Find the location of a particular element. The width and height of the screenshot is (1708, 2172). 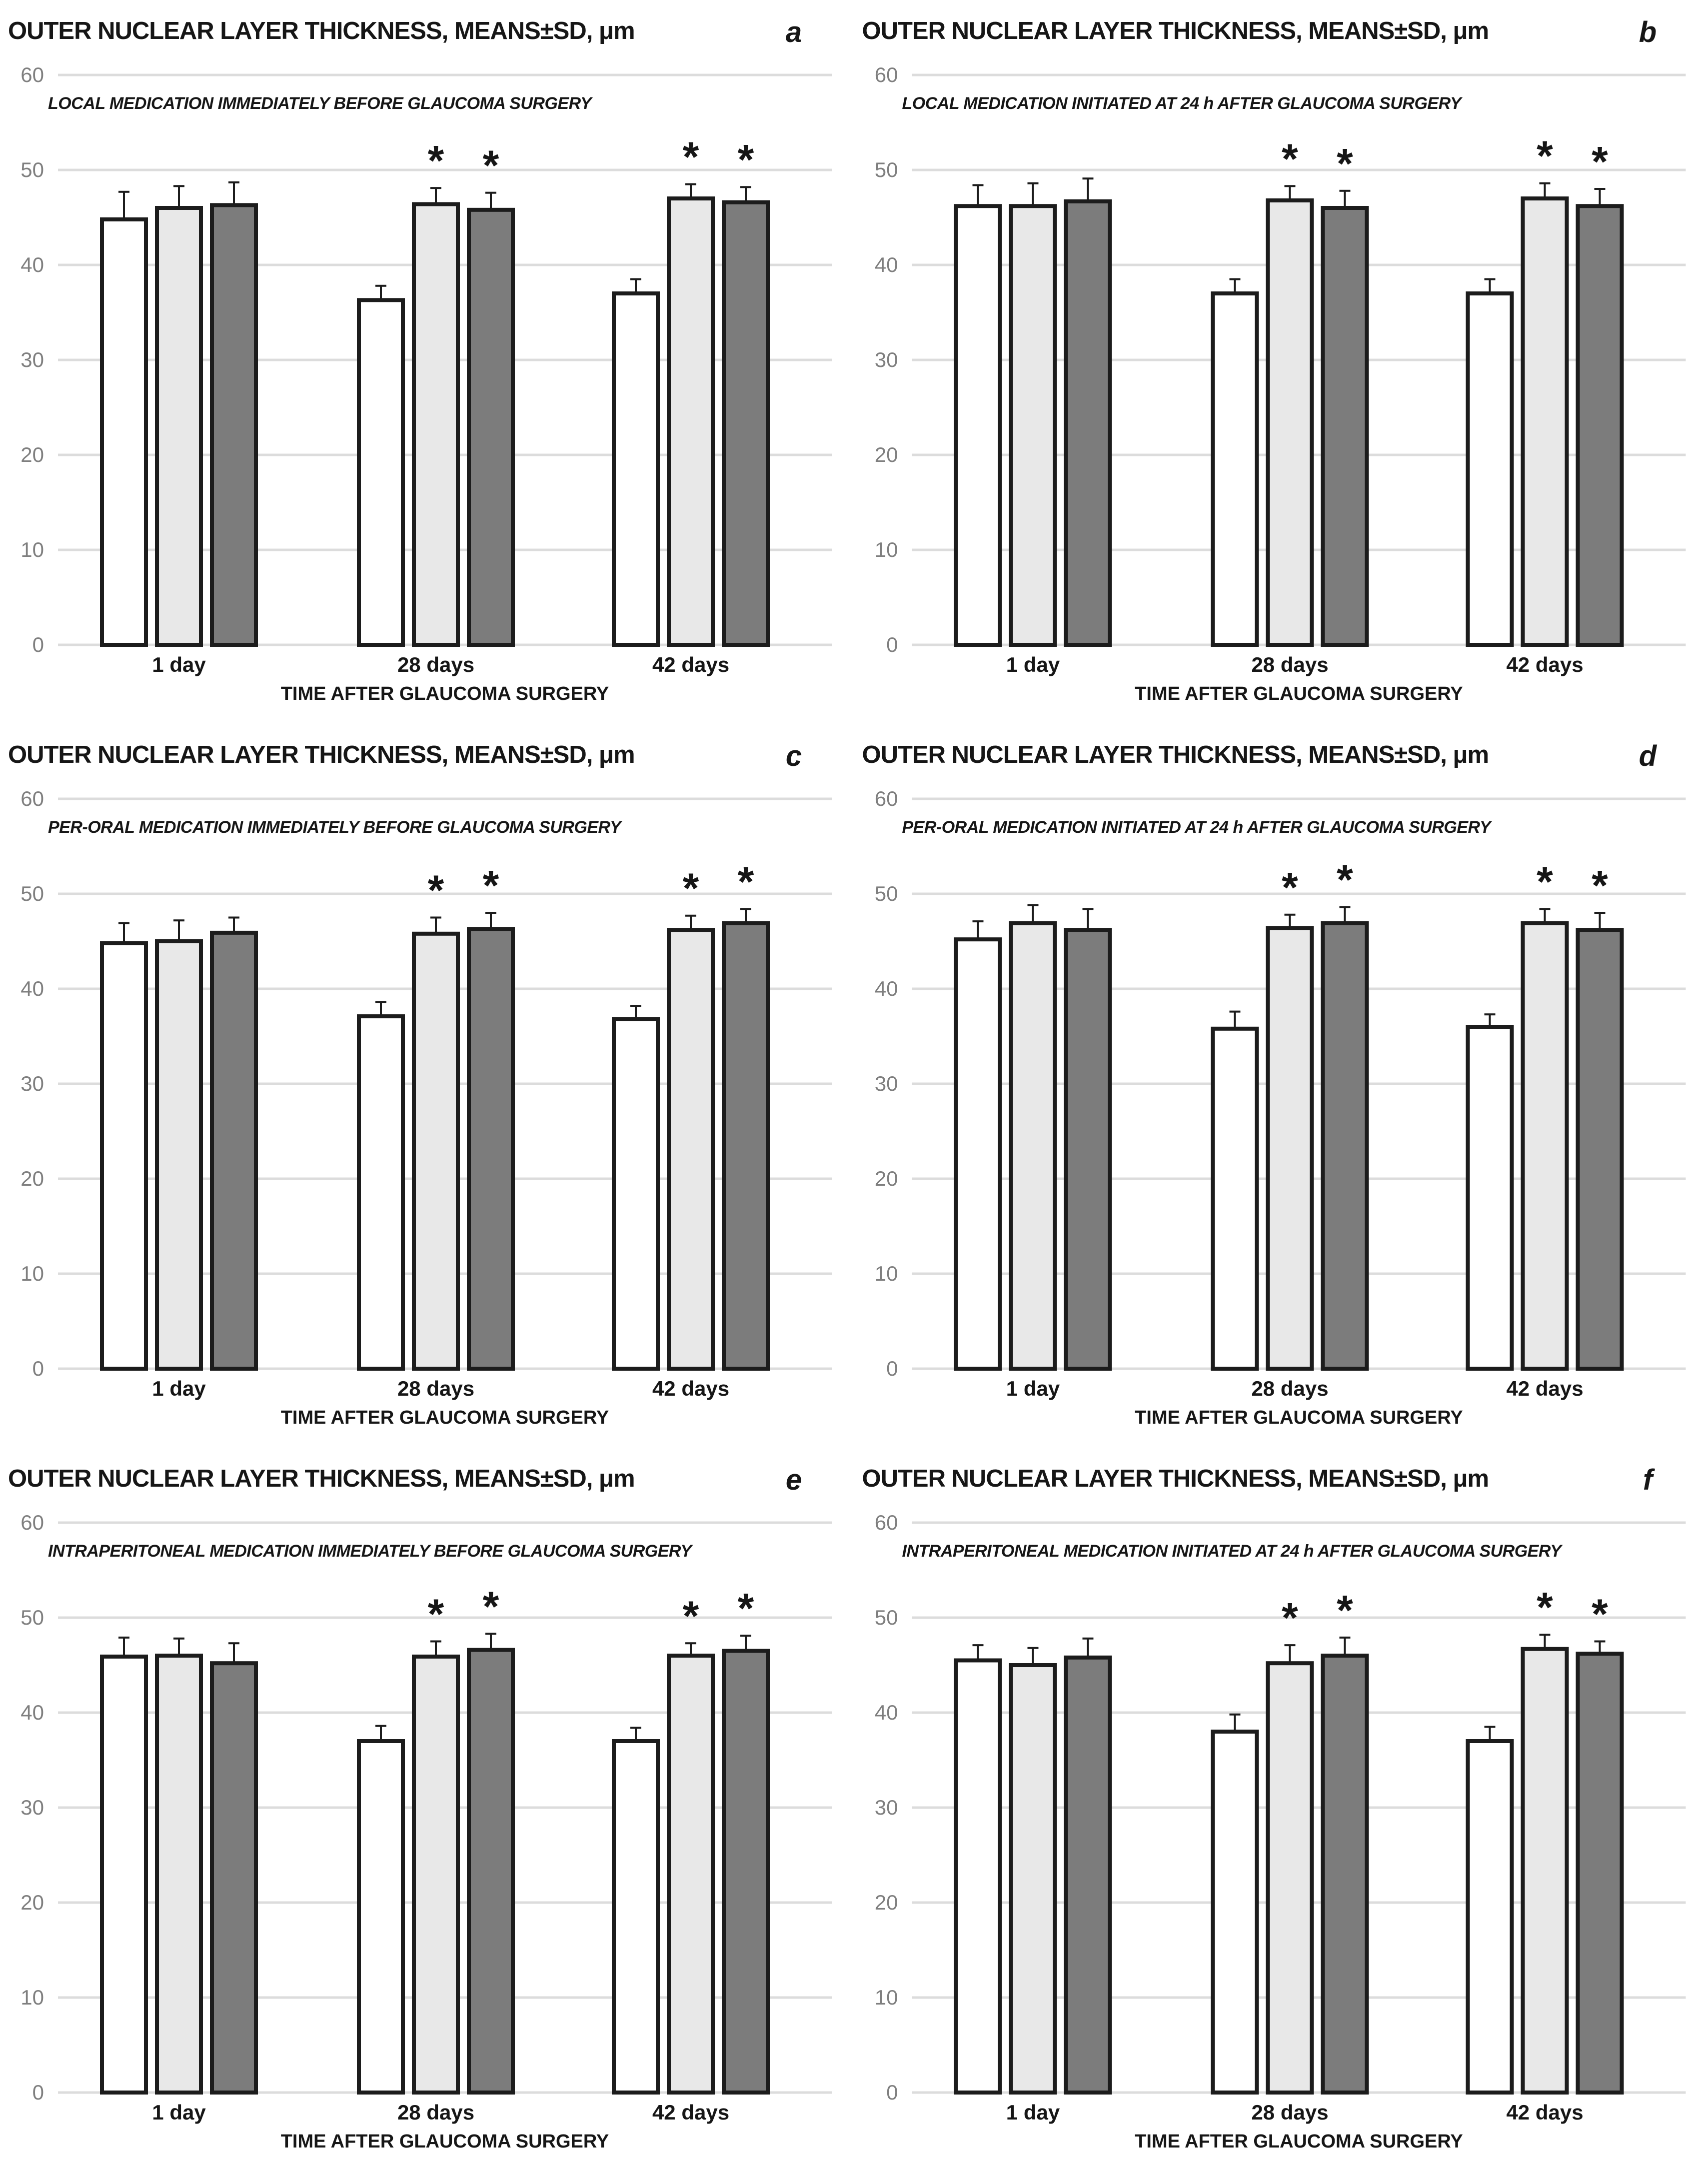

panel-letter: a is located at coordinates (794, 32).